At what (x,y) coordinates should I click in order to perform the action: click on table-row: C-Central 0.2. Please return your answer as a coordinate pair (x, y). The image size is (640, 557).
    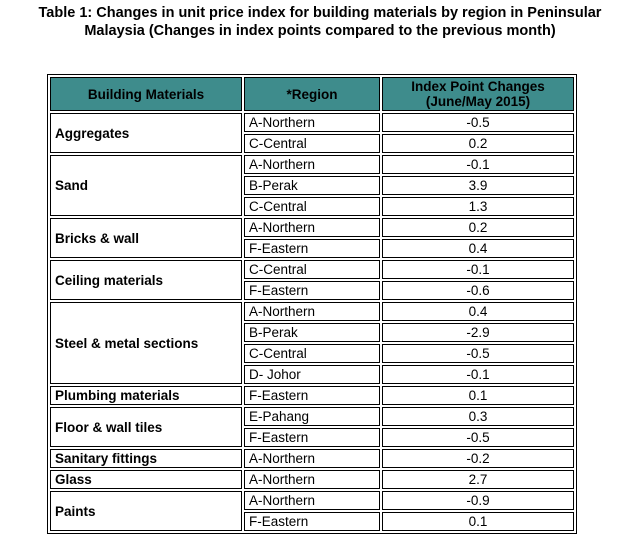
    Looking at the image, I should click on (312, 143).